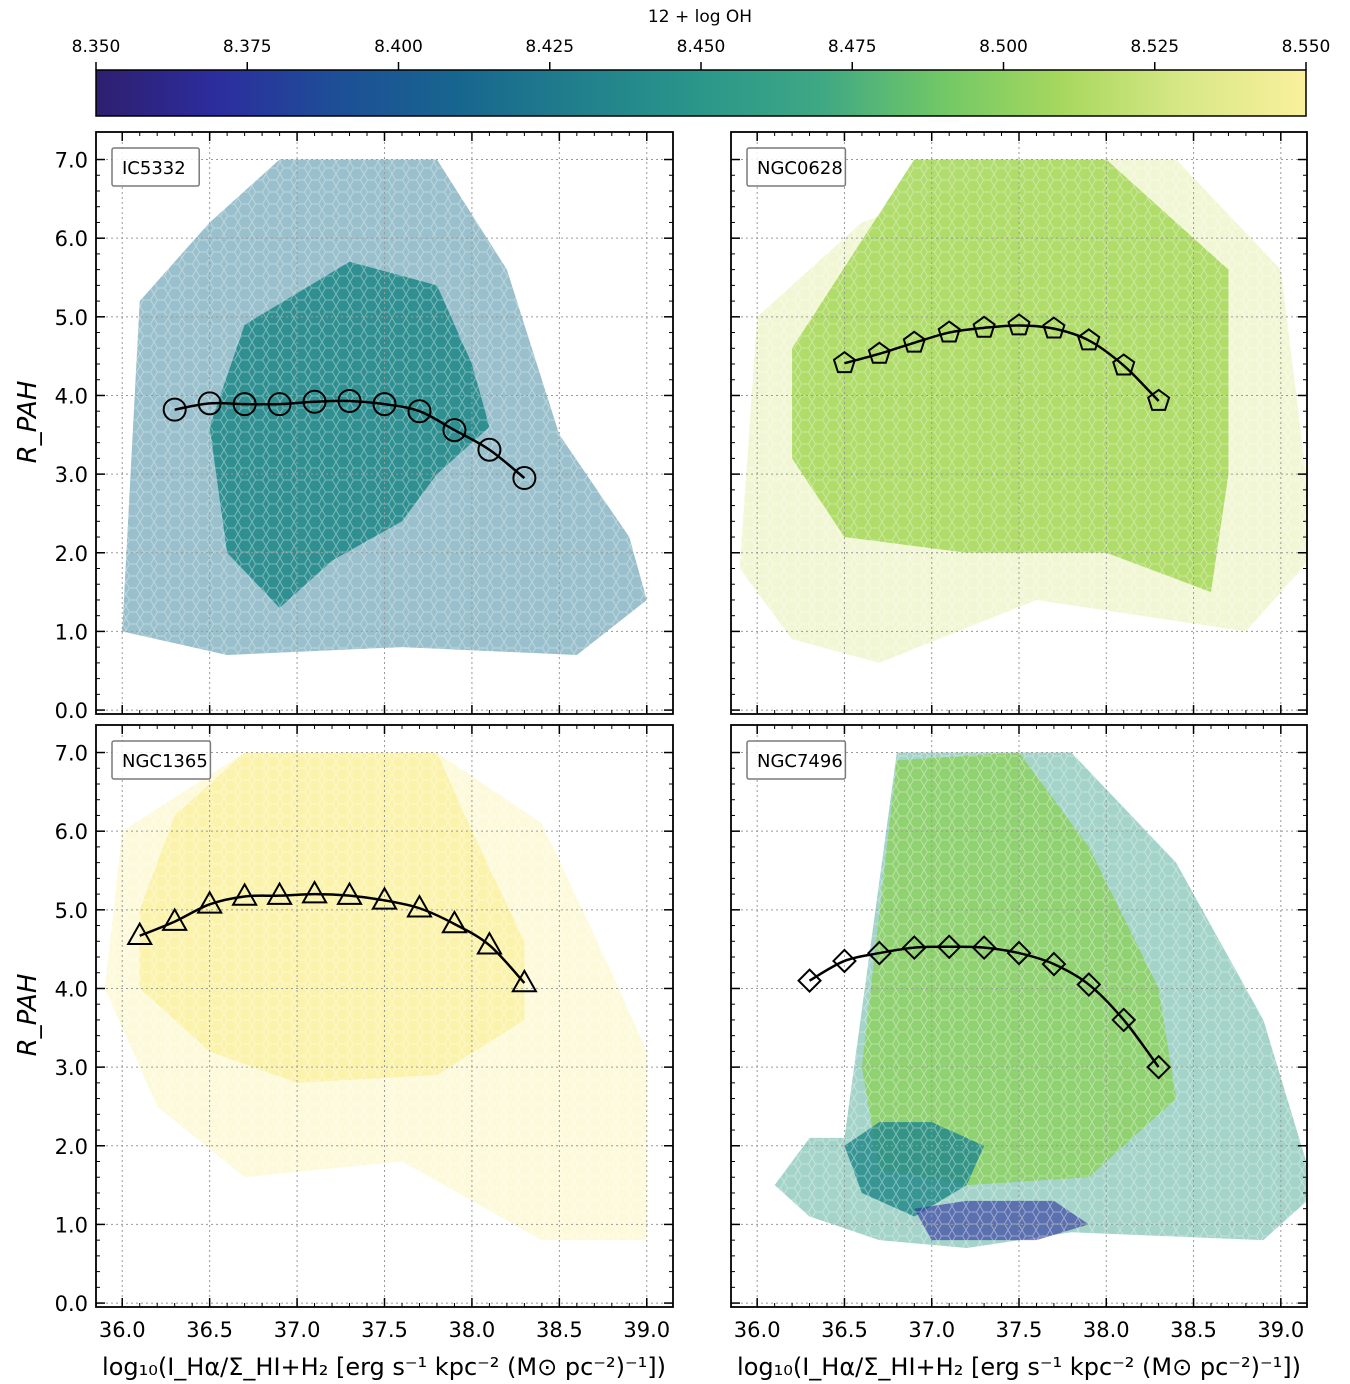 The width and height of the screenshot is (1350, 1384). I want to click on panel-title: NGC0628, so click(800, 168).